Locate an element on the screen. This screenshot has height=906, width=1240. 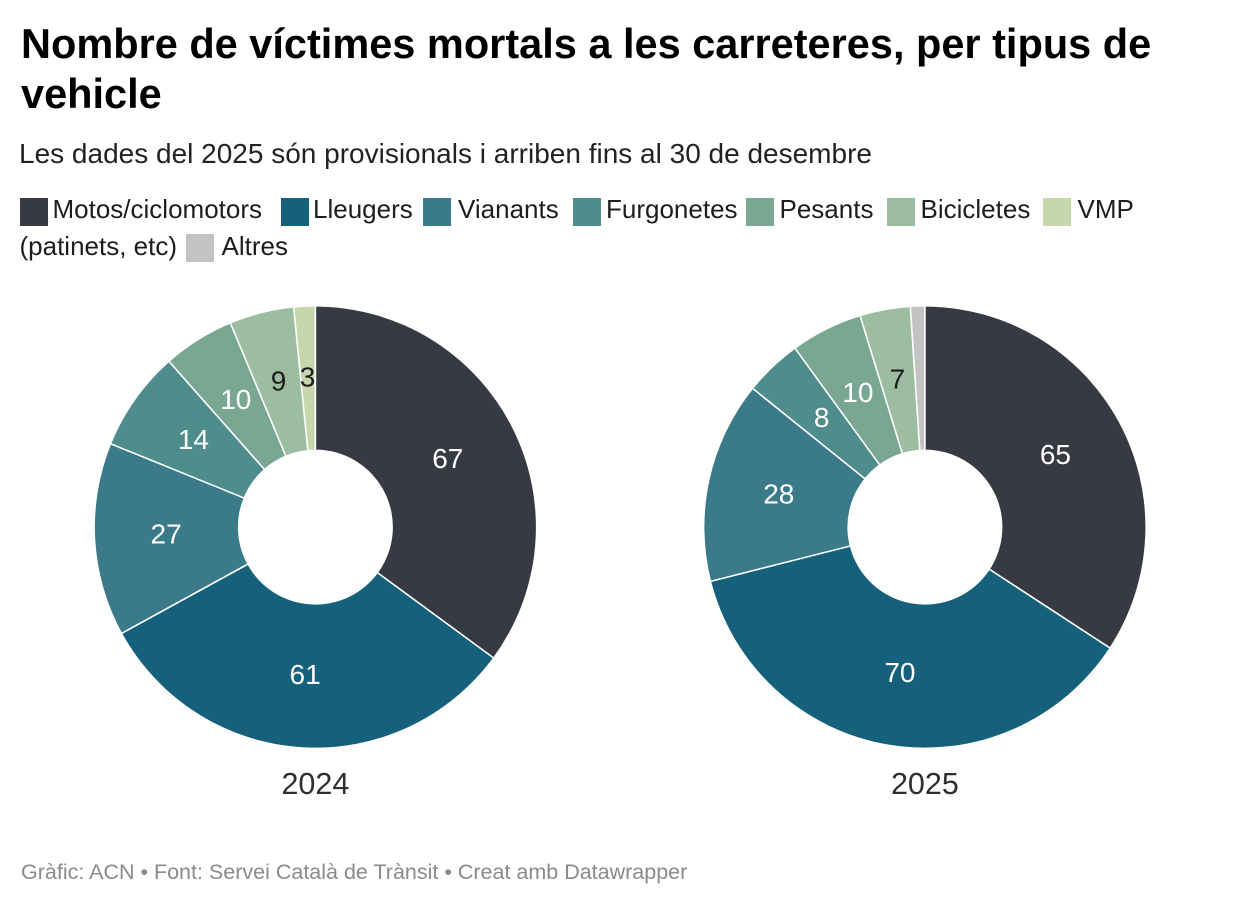
svg-text: 27 is located at coordinates (166, 534).